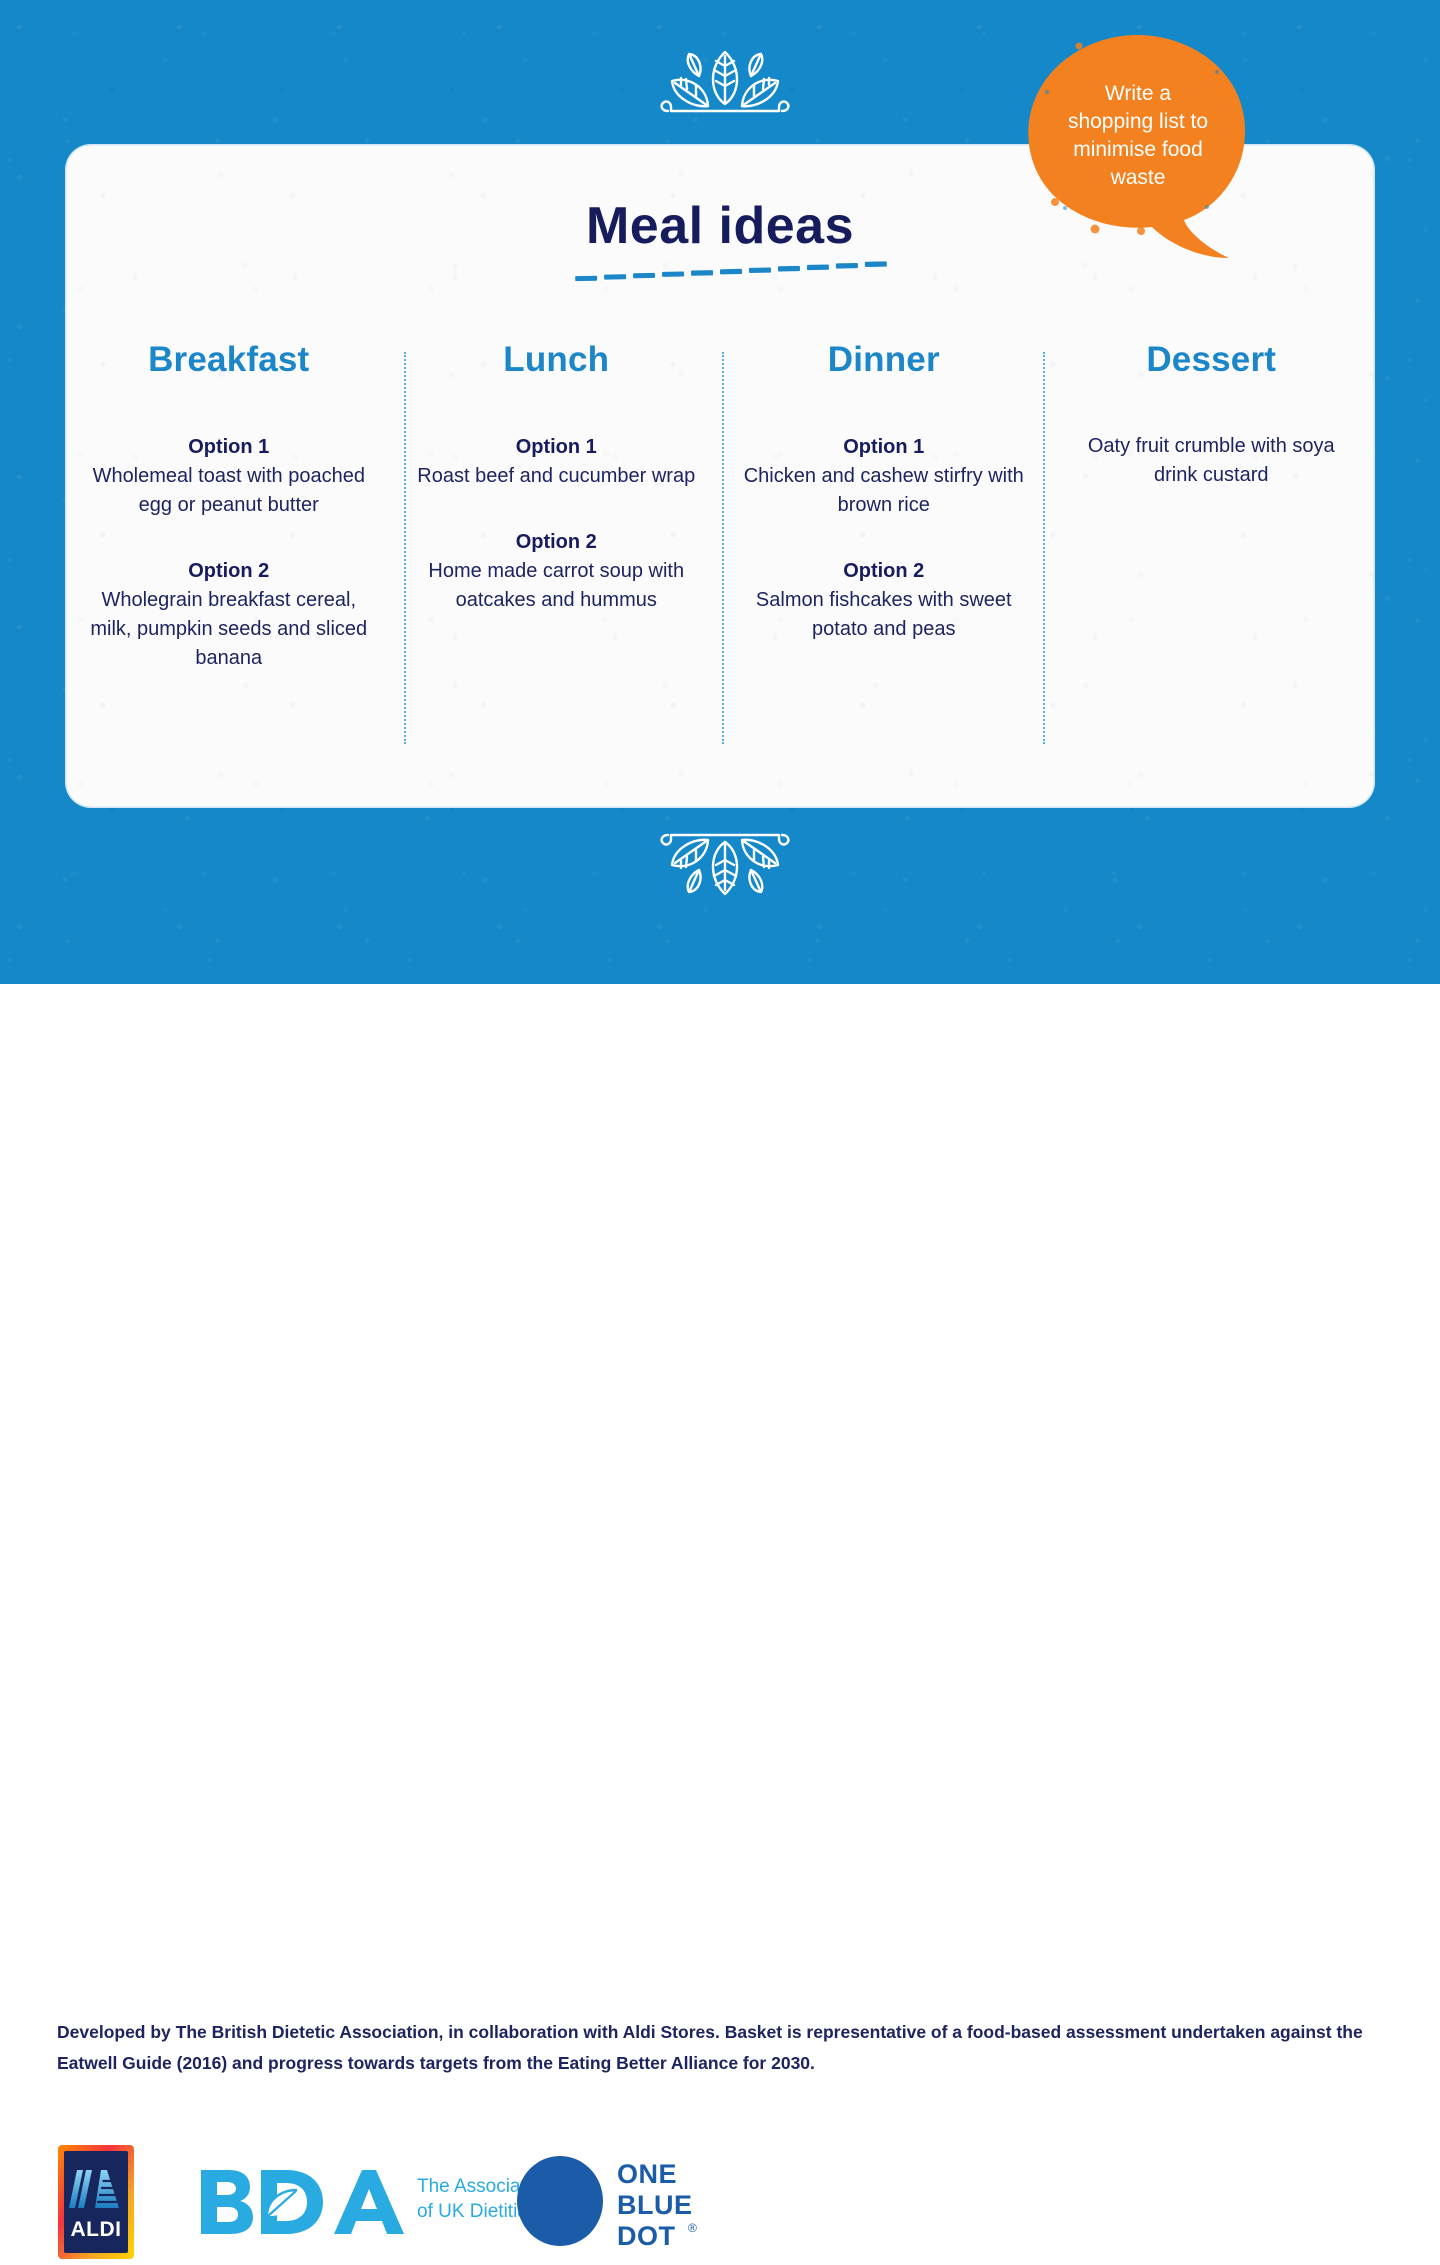 The width and height of the screenshot is (1440, 2265). Describe the element at coordinates (647, 2174) in the screenshot. I see `obd-line-1: ONE` at that location.